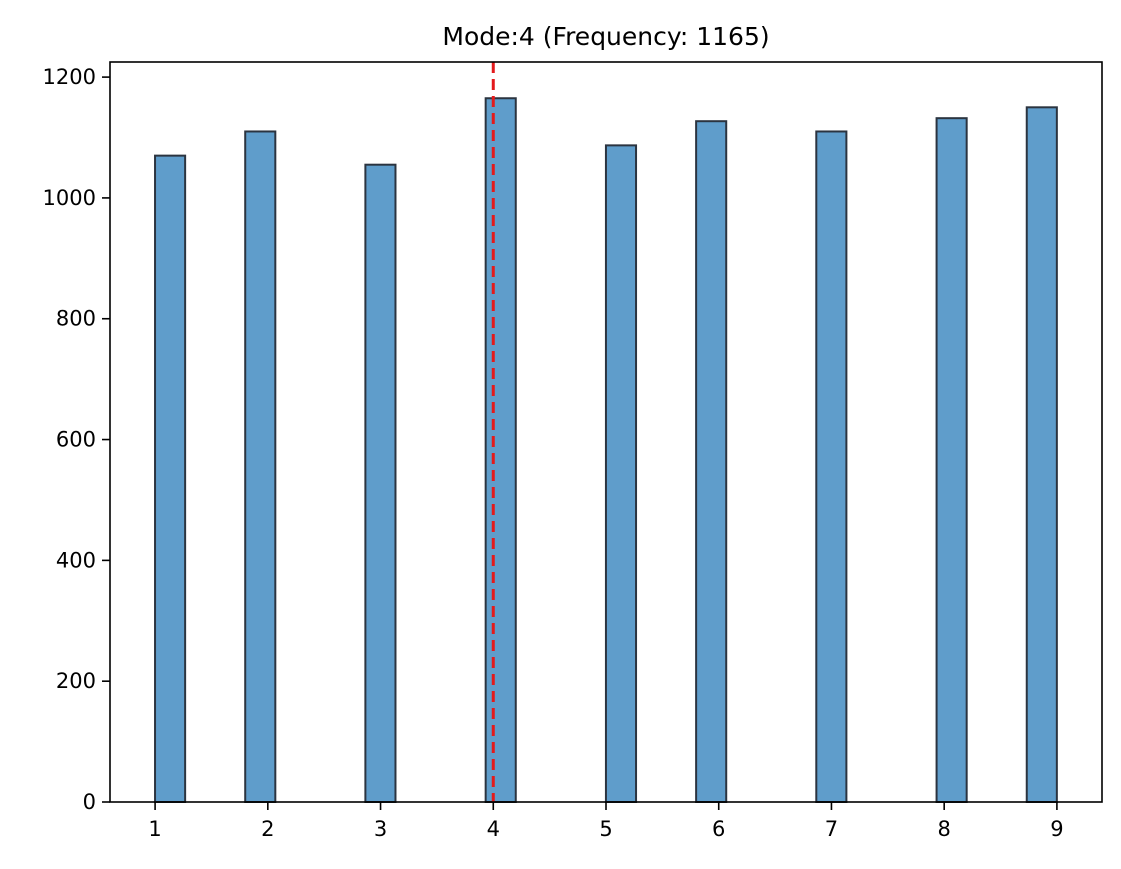  What do you see at coordinates (89, 802) in the screenshot?
I see `y-tick-label: 0` at bounding box center [89, 802].